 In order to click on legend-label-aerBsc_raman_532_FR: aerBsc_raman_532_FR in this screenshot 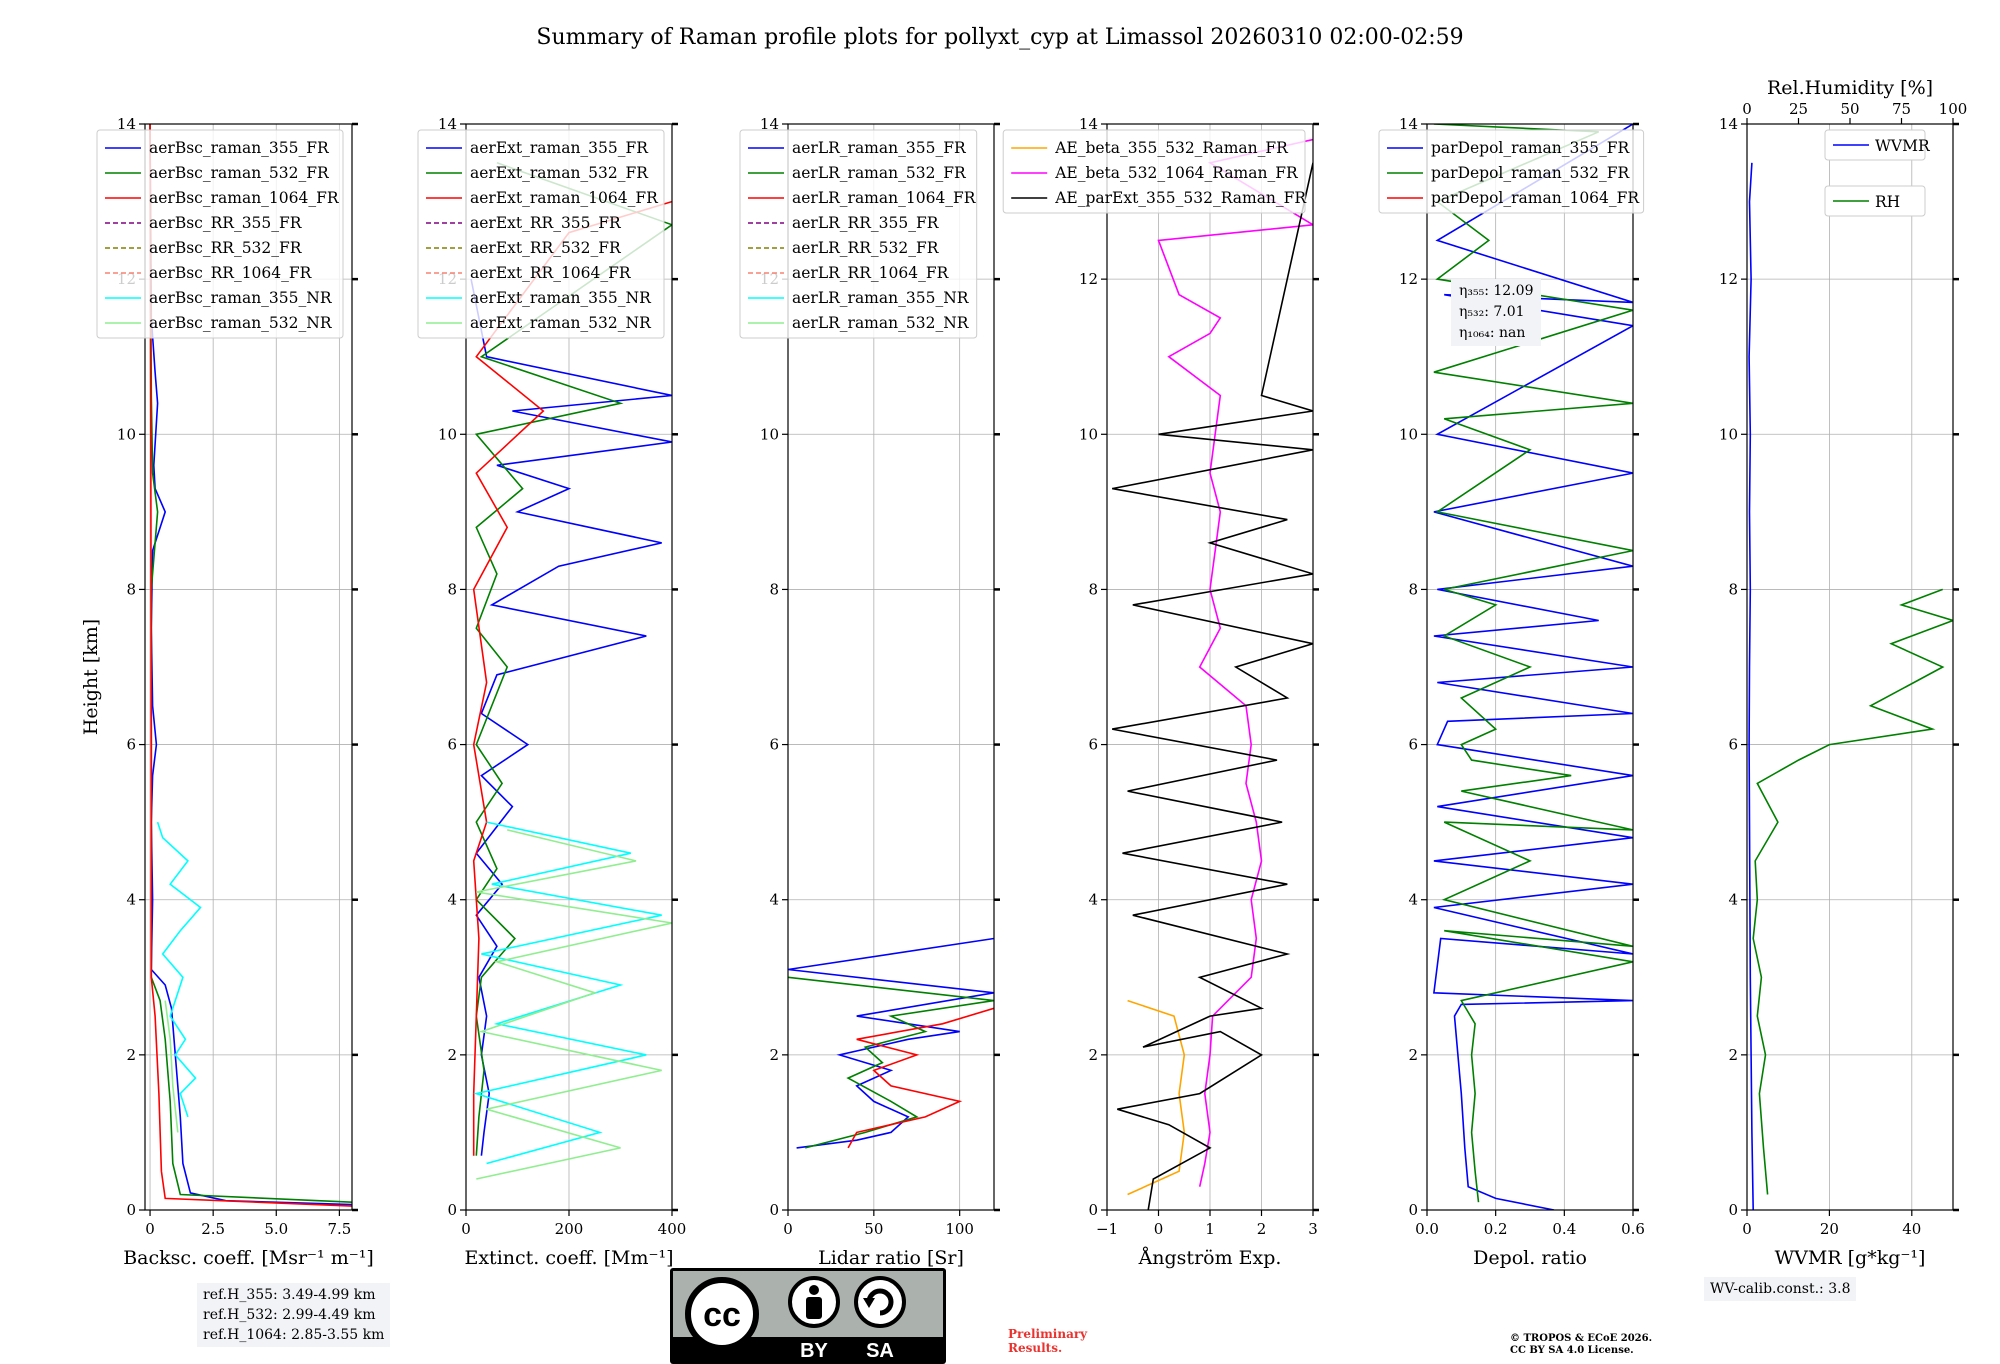, I will do `click(239, 173)`.